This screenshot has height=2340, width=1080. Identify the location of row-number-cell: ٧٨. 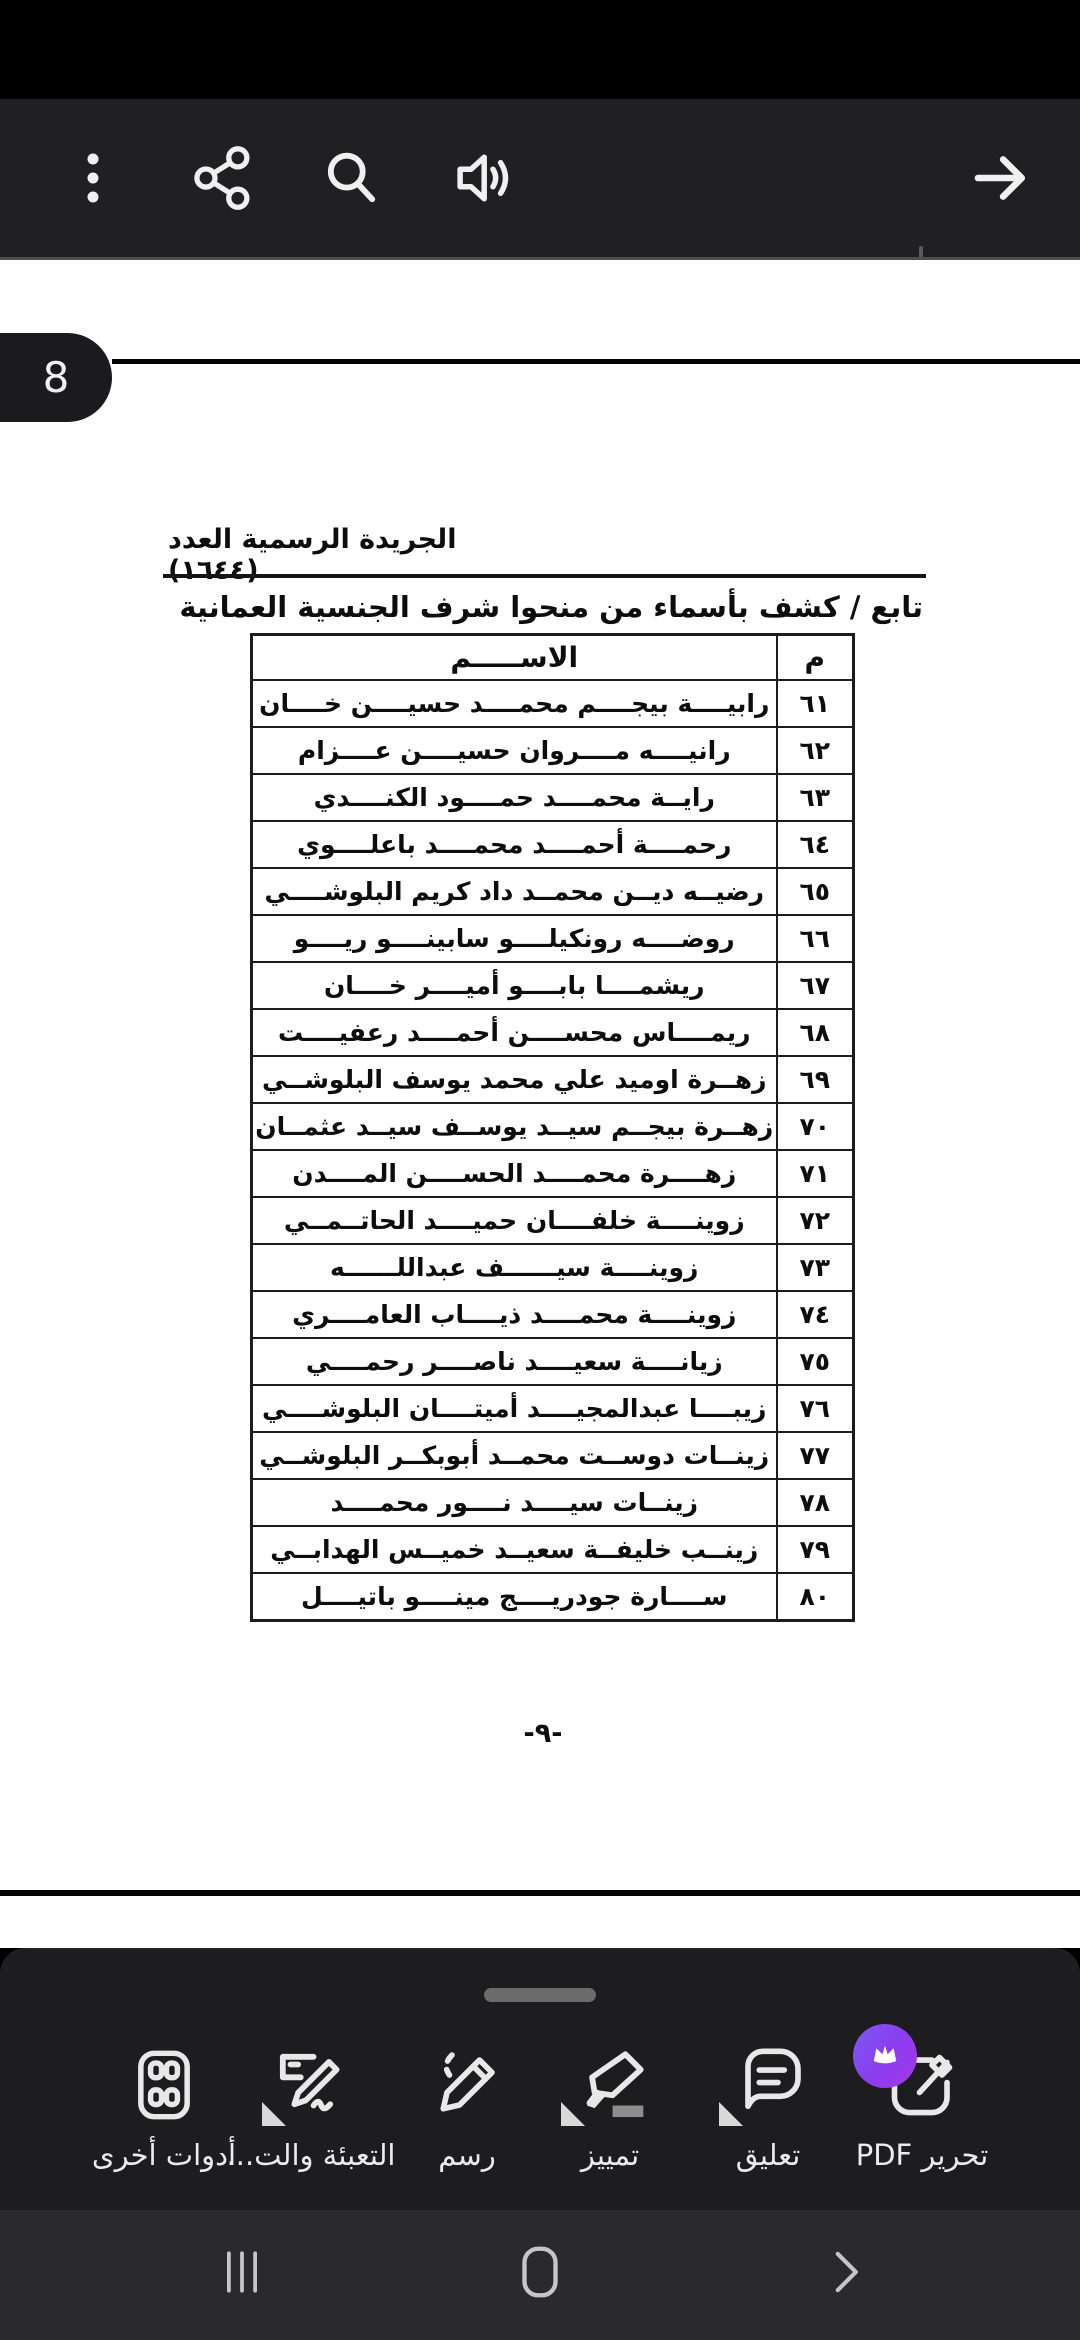
(815, 1502).